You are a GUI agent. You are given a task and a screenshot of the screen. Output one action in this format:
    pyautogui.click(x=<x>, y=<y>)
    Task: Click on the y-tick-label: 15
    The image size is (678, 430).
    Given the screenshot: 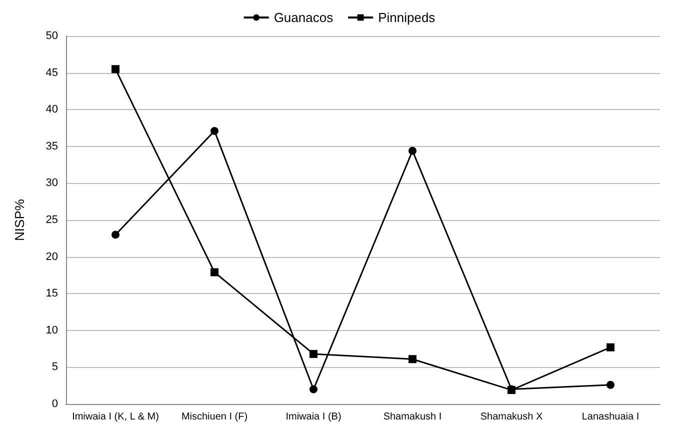 What is the action you would take?
    pyautogui.click(x=52, y=294)
    